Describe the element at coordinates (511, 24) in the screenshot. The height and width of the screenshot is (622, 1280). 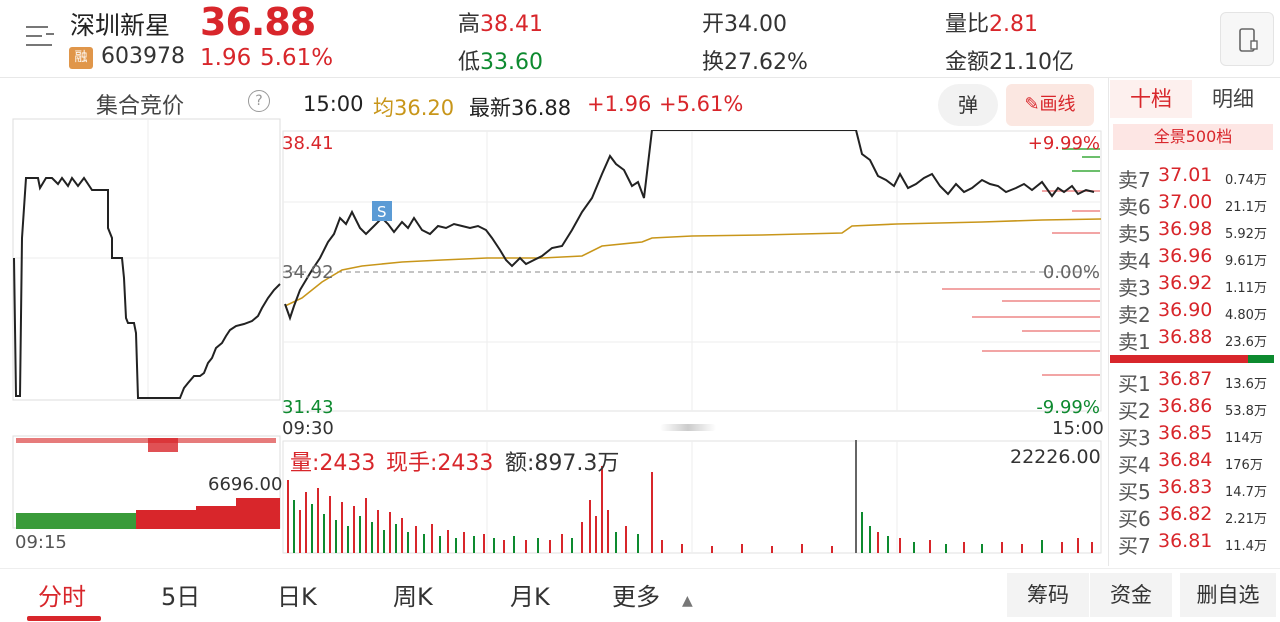
I see `stat-high-value: 38.41` at that location.